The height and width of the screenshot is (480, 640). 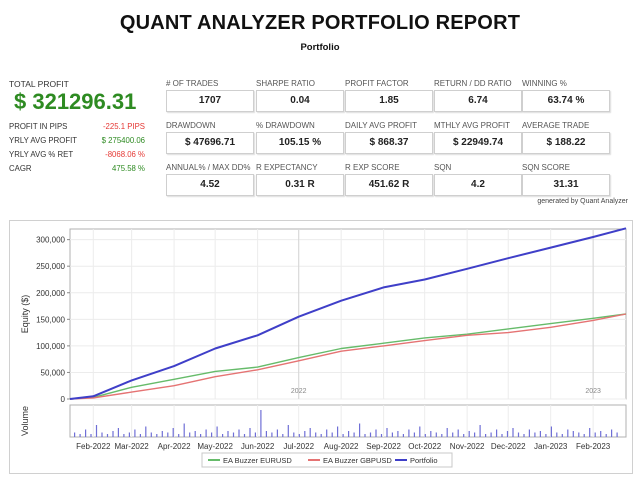 I want to click on metric-value: $ 22949.74, so click(x=478, y=143).